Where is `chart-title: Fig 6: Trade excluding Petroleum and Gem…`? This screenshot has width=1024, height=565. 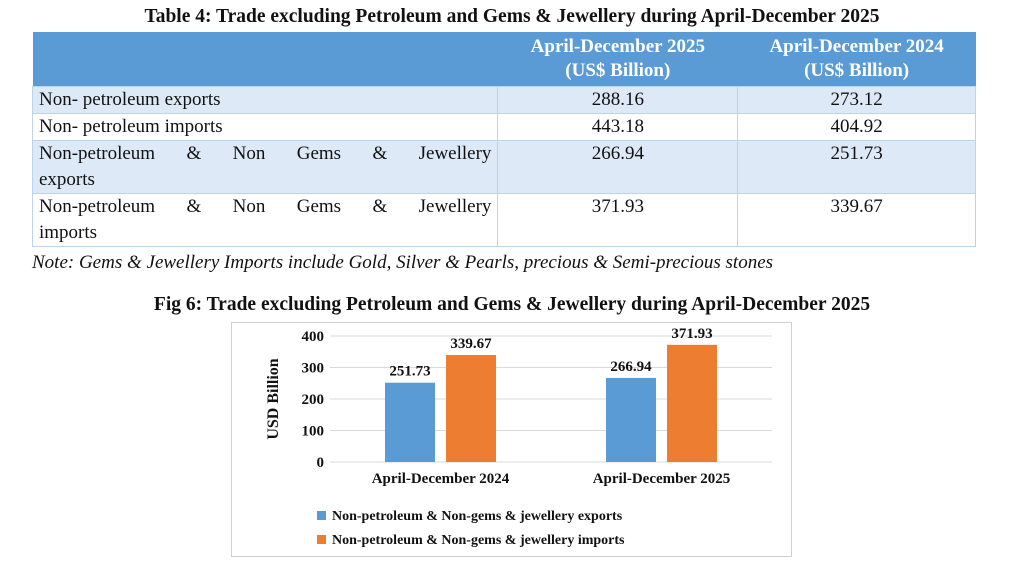 chart-title: Fig 6: Trade excluding Petroleum and Gem… is located at coordinates (512, 304).